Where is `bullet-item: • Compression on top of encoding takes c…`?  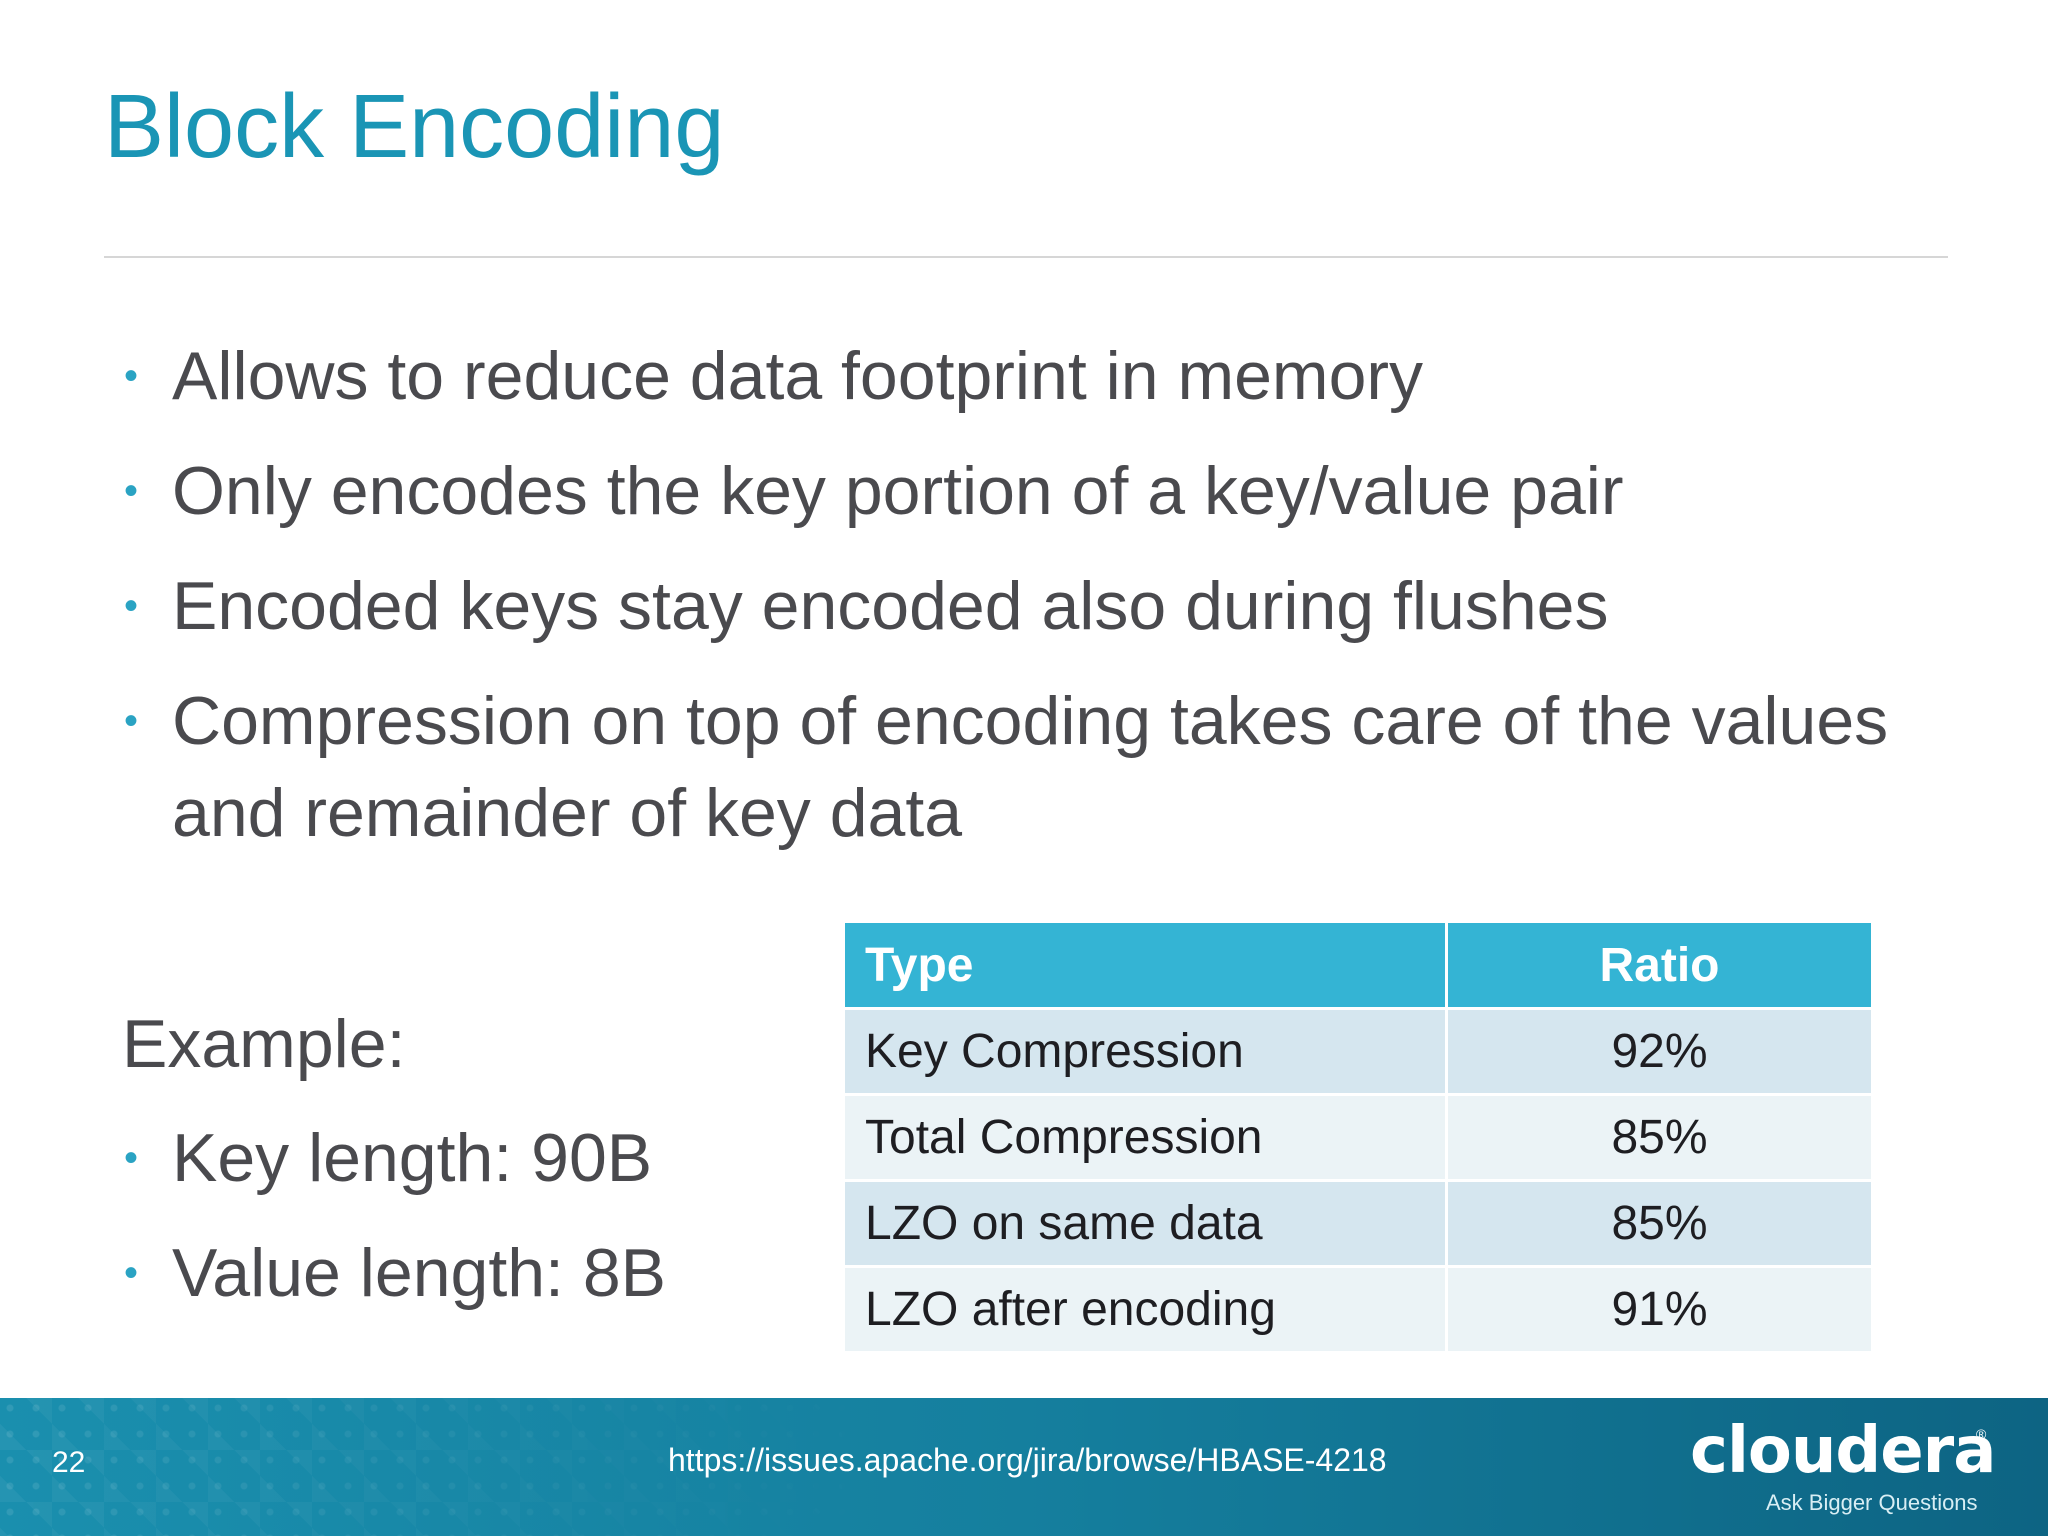 bullet-item: • Compression on top of encoding takes c… is located at coordinates (1034, 767).